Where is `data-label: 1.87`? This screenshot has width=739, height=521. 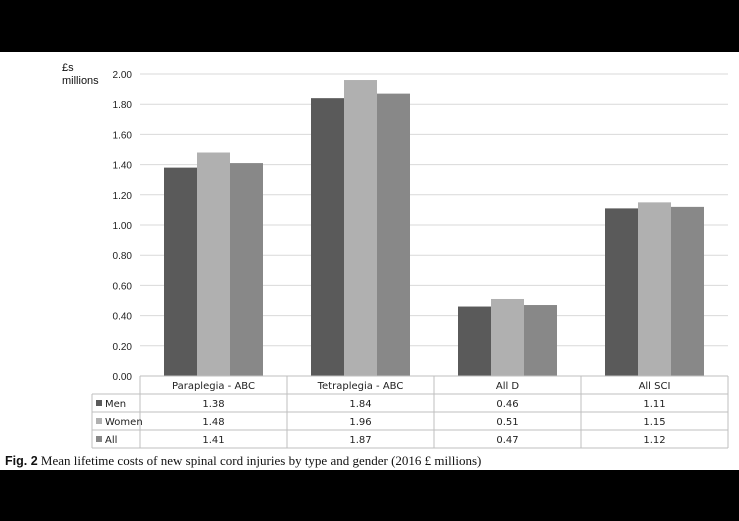
data-label: 1.87 is located at coordinates (360, 440).